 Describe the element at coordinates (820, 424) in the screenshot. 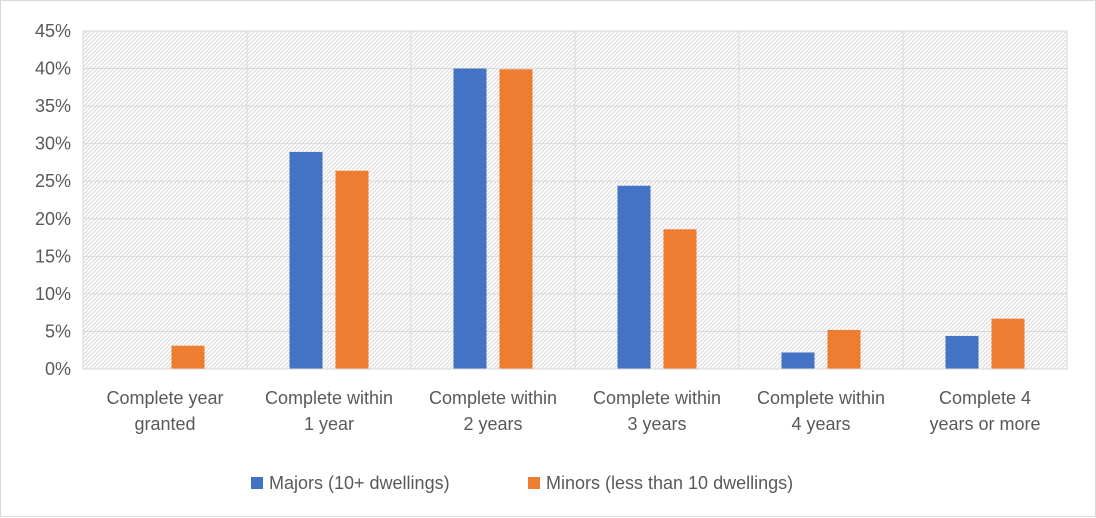

I see `x-tick-label: 4 years` at that location.